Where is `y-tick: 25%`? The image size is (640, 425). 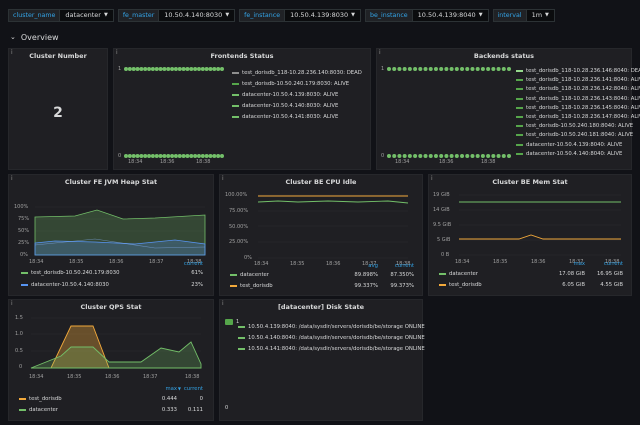
y-tick: 25% is located at coordinates (24, 243).